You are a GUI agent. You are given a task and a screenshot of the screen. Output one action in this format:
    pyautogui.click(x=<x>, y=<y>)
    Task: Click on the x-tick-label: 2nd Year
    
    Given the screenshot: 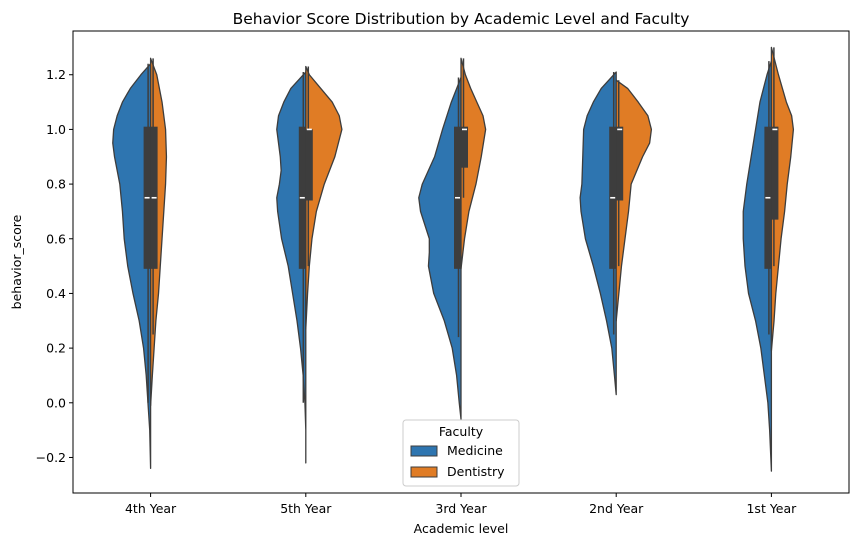 What is the action you would take?
    pyautogui.click(x=616, y=508)
    